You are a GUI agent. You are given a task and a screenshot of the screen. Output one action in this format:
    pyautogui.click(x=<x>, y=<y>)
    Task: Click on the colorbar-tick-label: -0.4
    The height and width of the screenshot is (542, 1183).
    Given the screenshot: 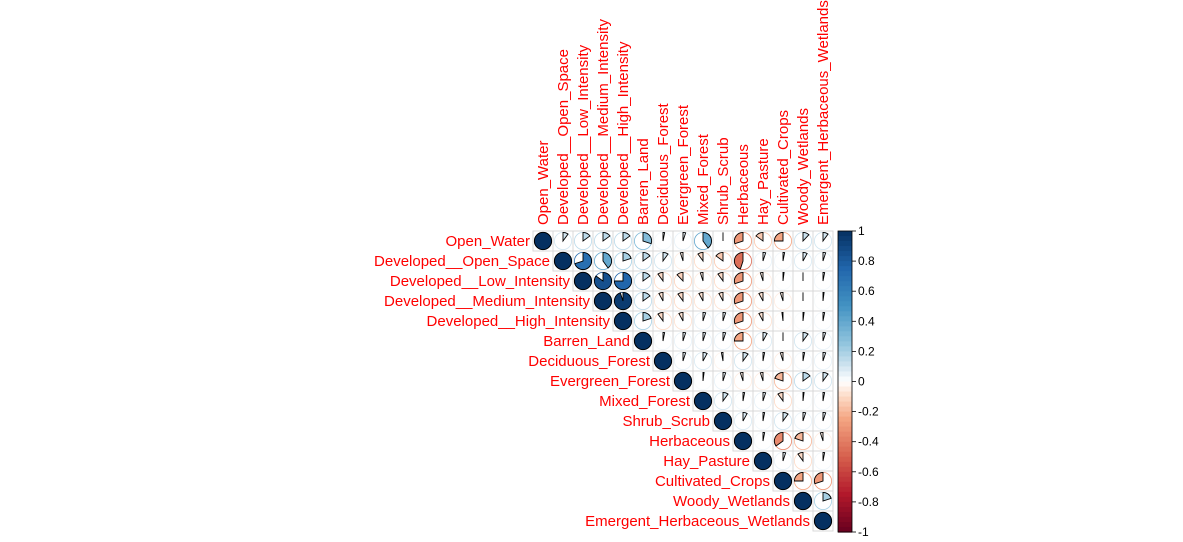 What is the action you would take?
    pyautogui.click(x=868, y=442)
    